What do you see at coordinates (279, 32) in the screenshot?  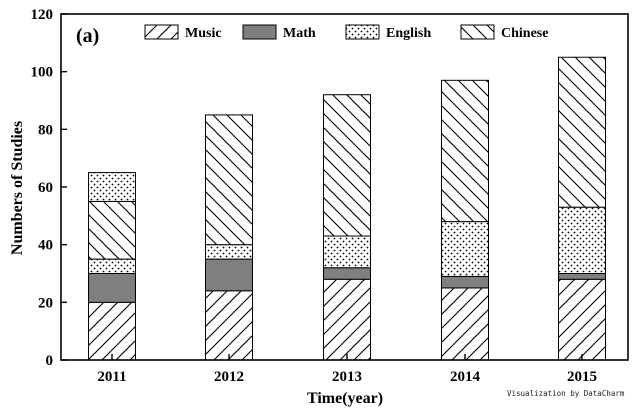 I see `legend-item-math: Math` at bounding box center [279, 32].